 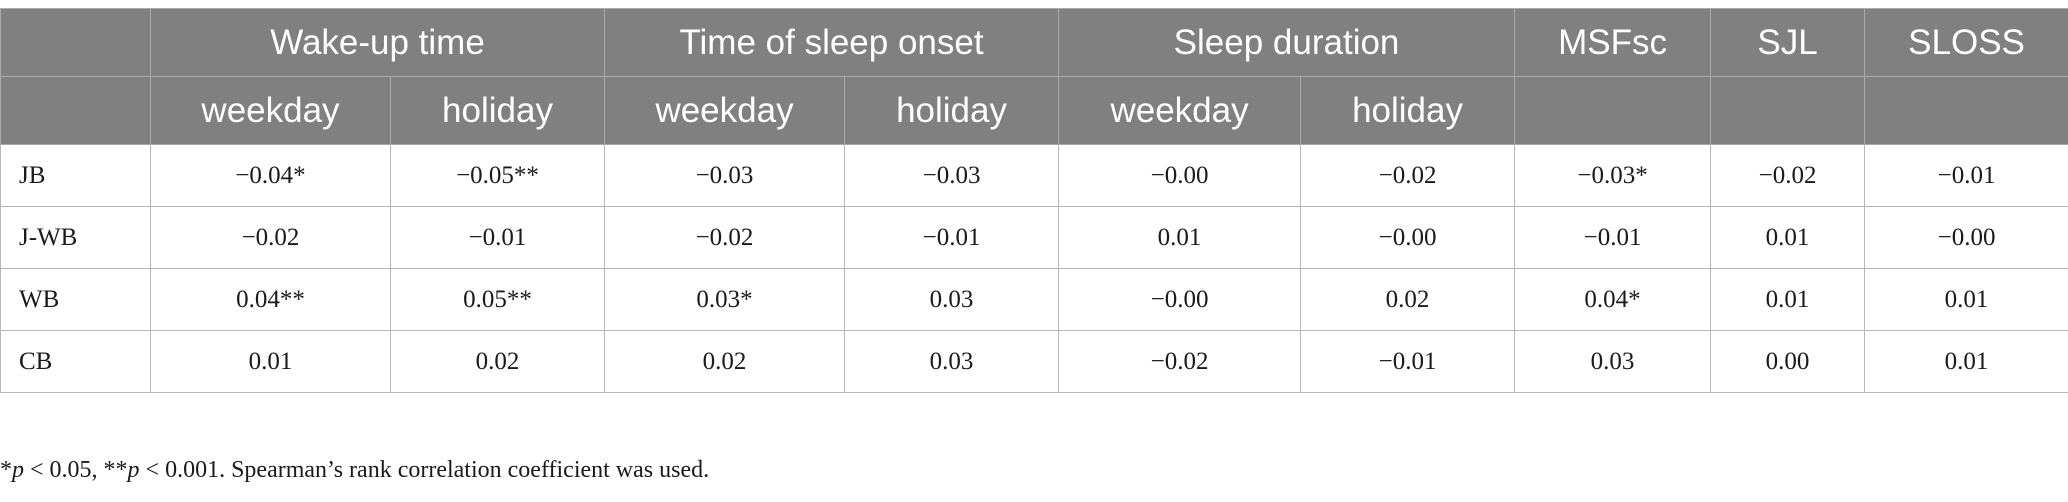 What do you see at coordinates (1966, 42) in the screenshot?
I see `header-sloss: SLOSS` at bounding box center [1966, 42].